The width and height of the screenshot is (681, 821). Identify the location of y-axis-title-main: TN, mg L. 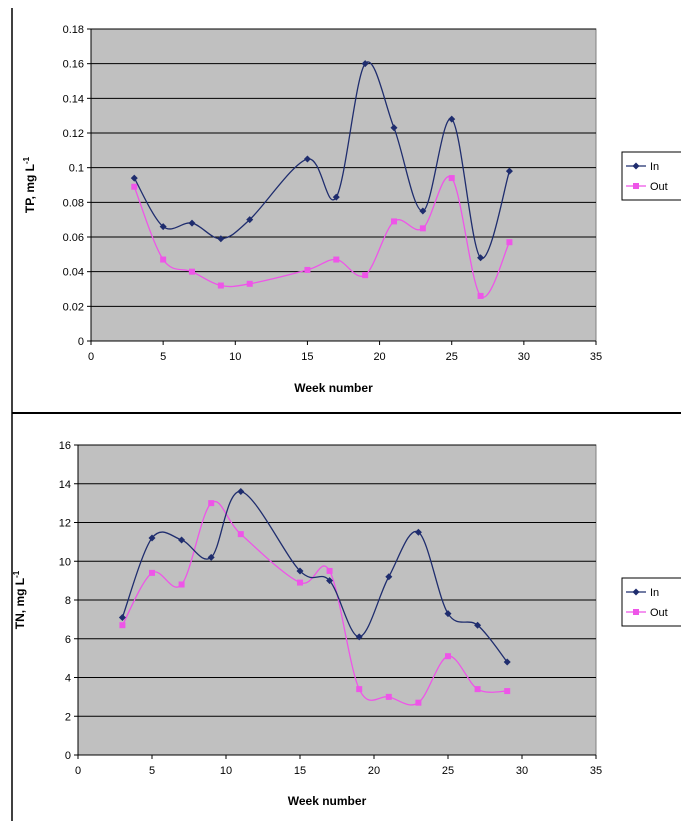
(20, 603).